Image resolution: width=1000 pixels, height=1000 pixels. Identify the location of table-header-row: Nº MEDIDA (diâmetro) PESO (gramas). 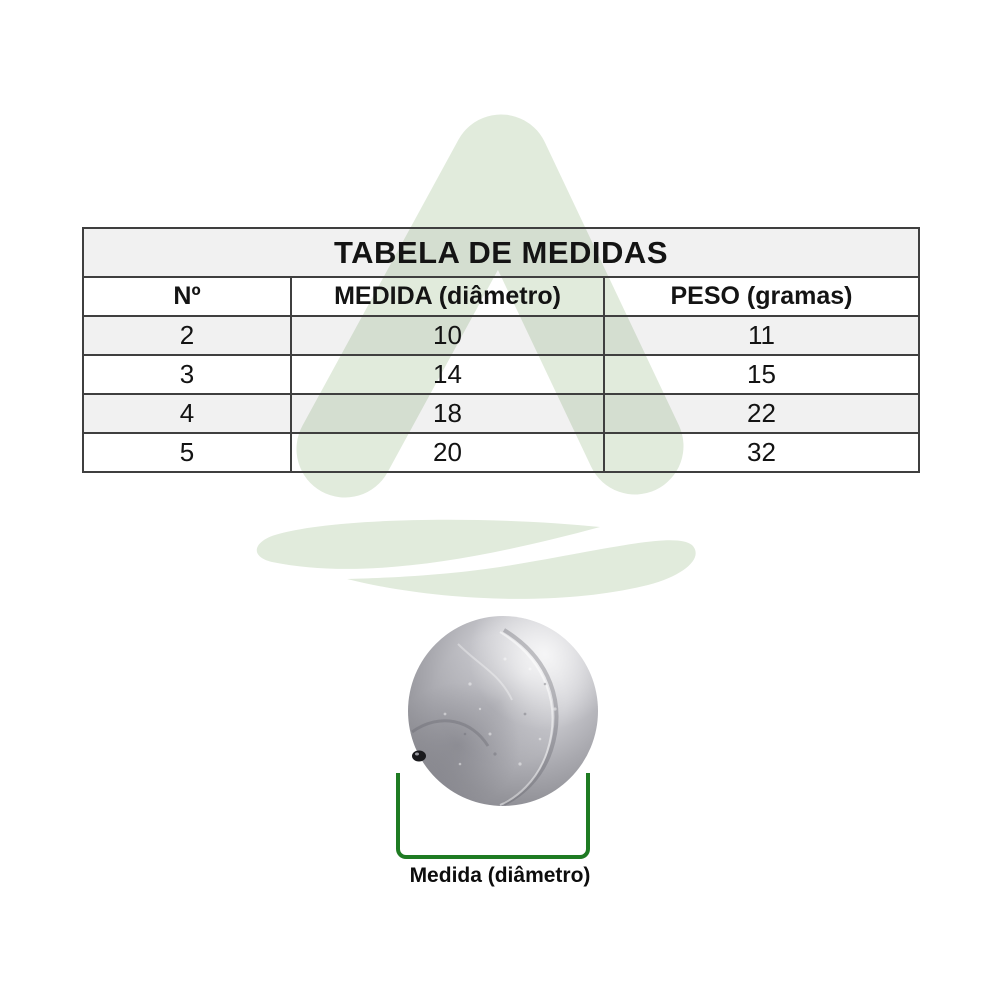
(501, 296).